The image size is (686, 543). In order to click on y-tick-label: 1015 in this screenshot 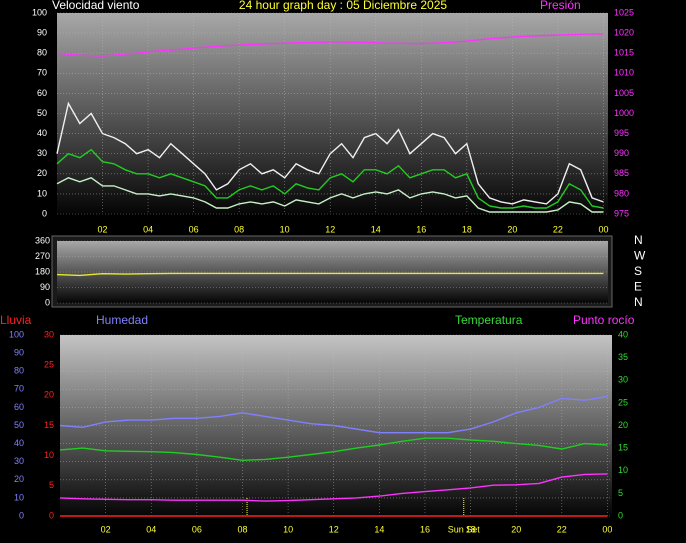, I will do `click(624, 53)`.